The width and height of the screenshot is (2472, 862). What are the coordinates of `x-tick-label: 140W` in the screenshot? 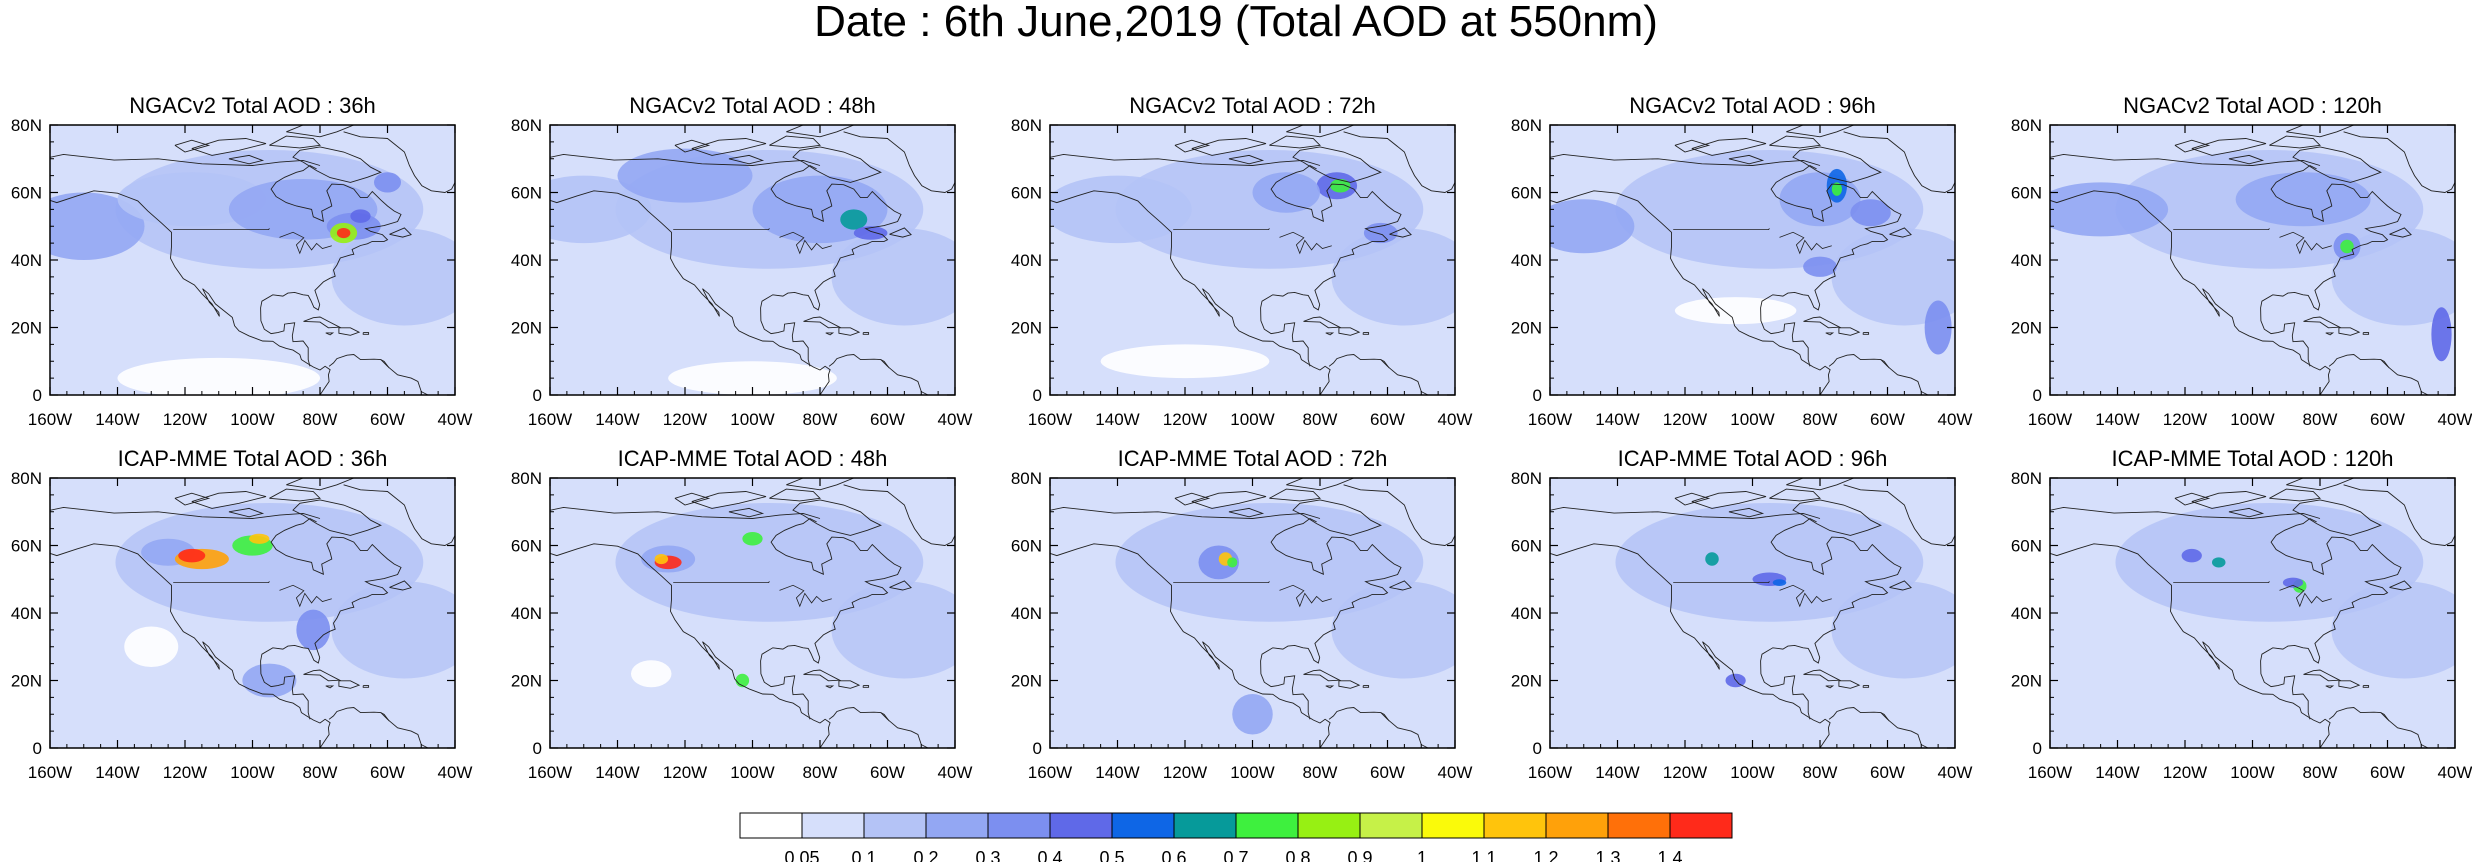 It's located at (117, 772).